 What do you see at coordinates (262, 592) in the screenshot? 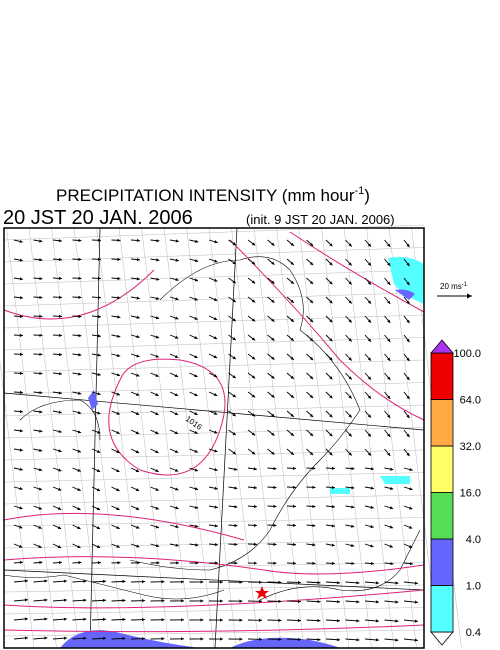
I see `station-star` at bounding box center [262, 592].